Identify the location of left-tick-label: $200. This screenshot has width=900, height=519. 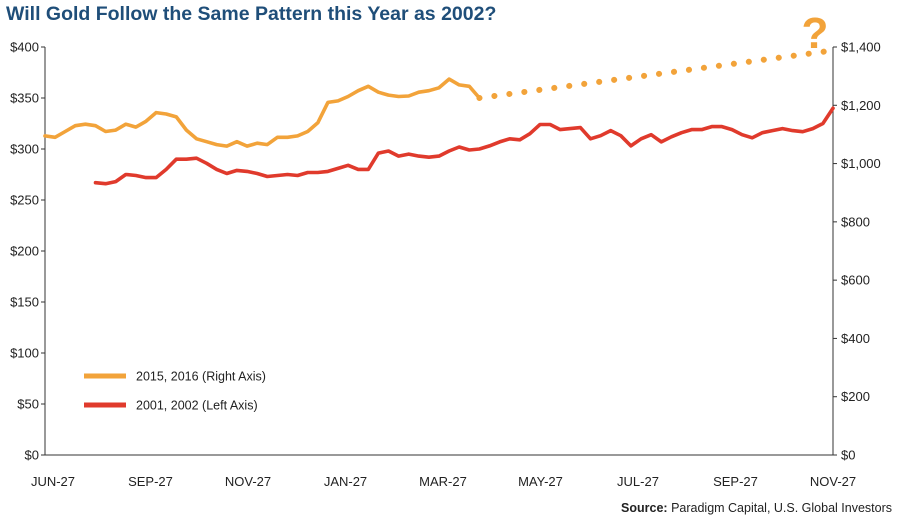
(24, 251).